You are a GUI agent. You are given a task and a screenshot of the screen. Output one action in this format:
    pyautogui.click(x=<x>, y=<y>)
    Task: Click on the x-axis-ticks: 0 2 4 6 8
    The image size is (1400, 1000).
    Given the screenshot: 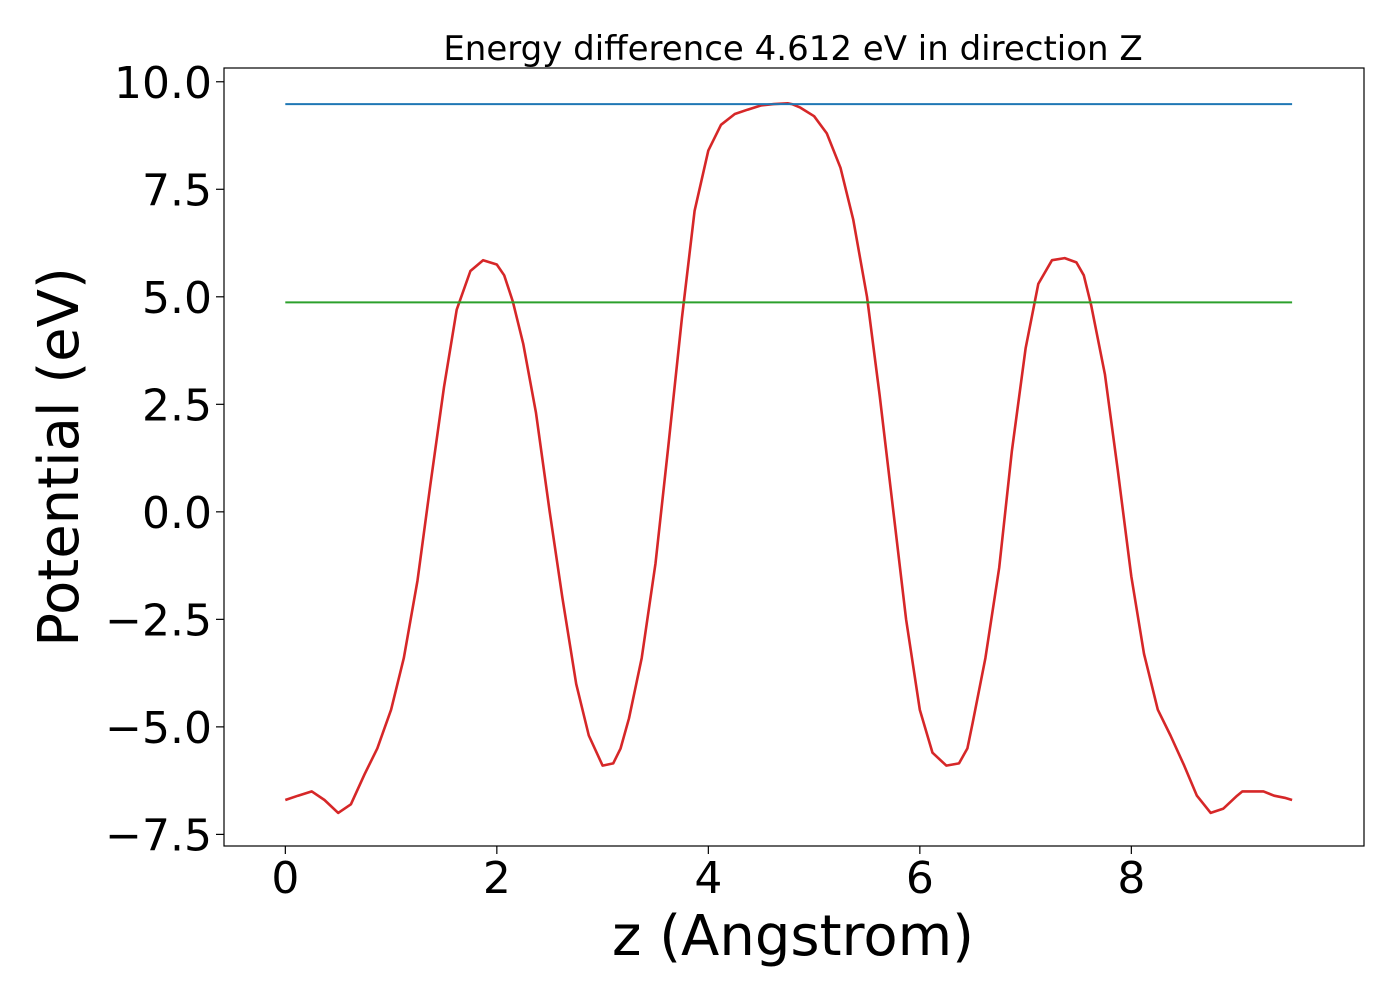 What is the action you would take?
    pyautogui.click(x=708, y=875)
    